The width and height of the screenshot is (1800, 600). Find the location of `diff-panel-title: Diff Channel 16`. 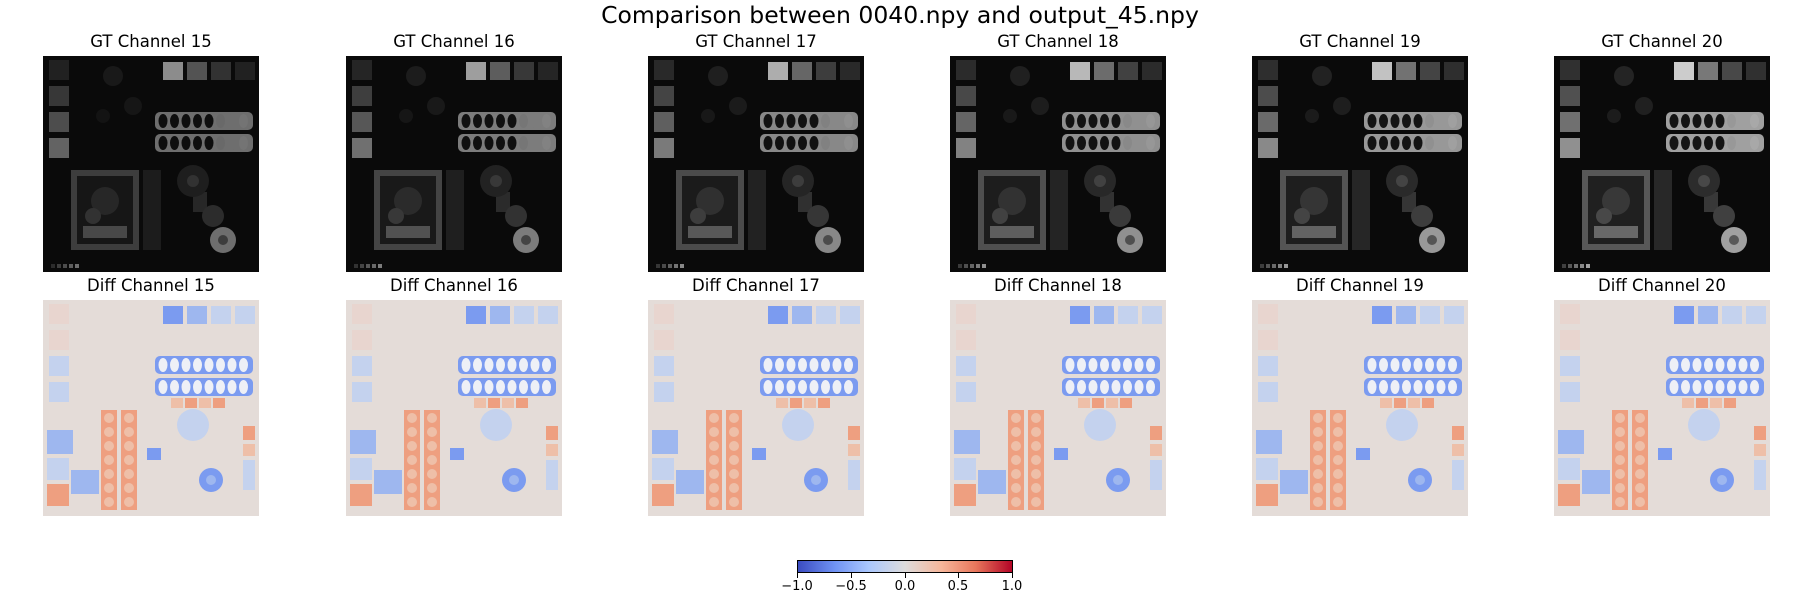

diff-panel-title: Diff Channel 16 is located at coordinates (454, 285).